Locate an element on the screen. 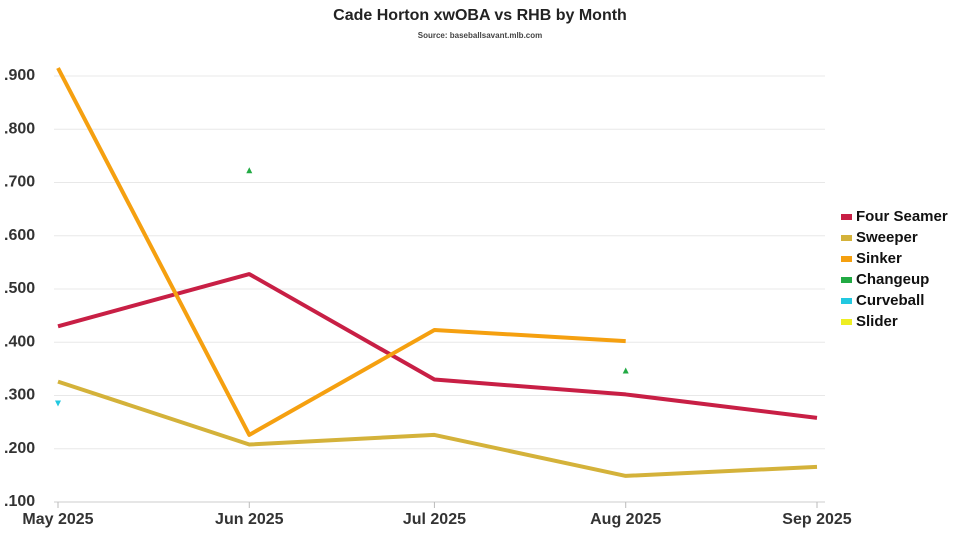 This screenshot has width=960, height=540. legend-label: Curveball is located at coordinates (890, 300).